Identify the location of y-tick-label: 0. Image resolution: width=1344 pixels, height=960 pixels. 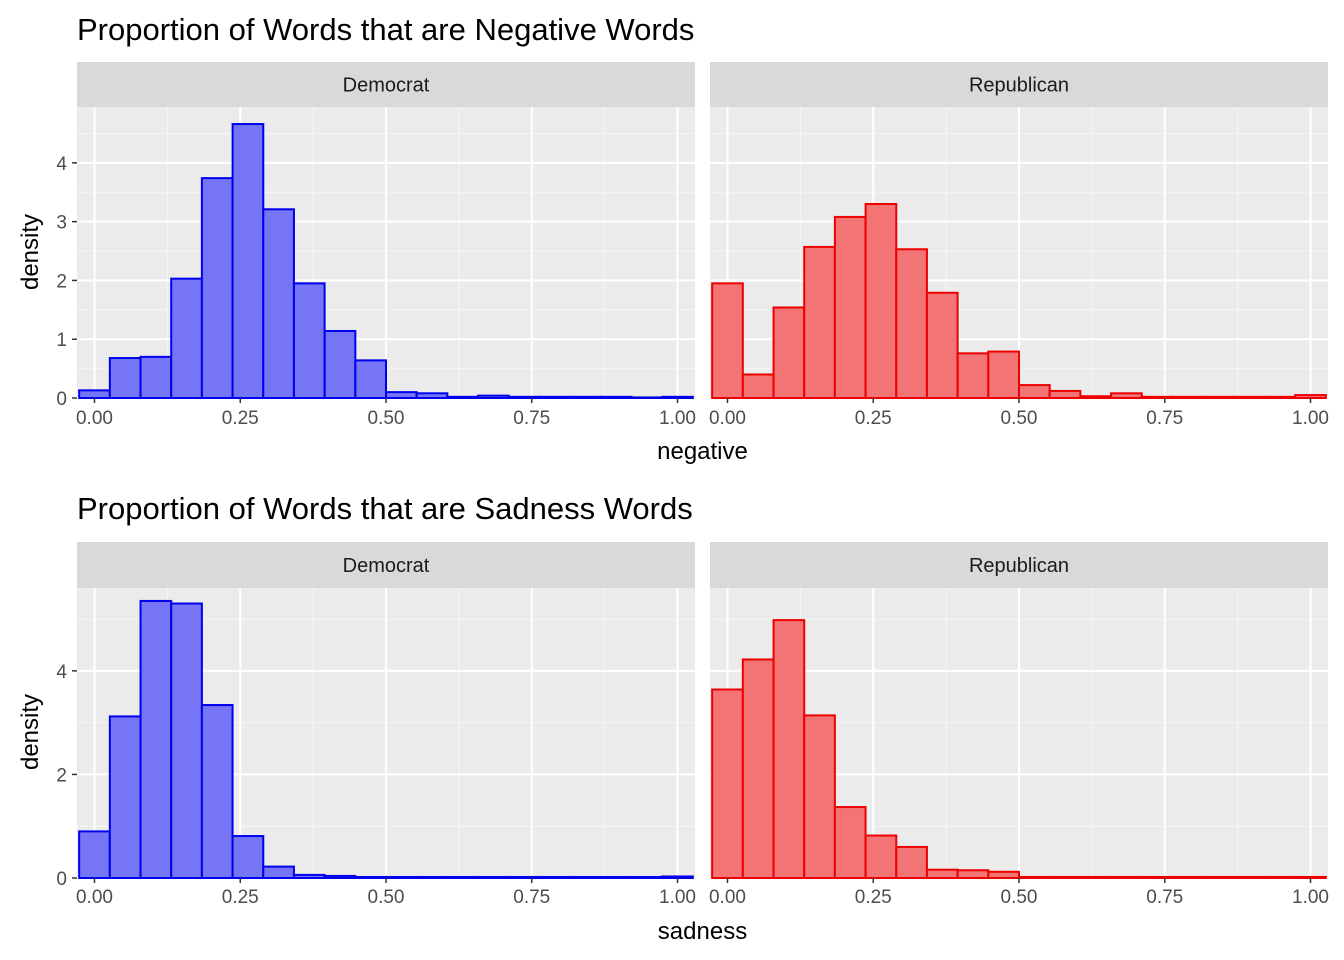
(61, 399).